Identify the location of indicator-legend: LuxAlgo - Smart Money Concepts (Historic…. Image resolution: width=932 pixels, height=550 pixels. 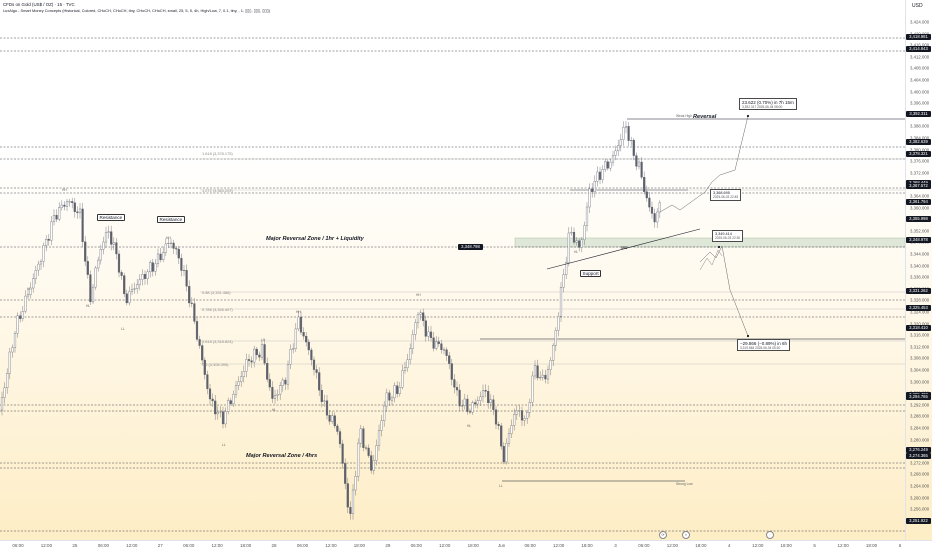
(136, 10).